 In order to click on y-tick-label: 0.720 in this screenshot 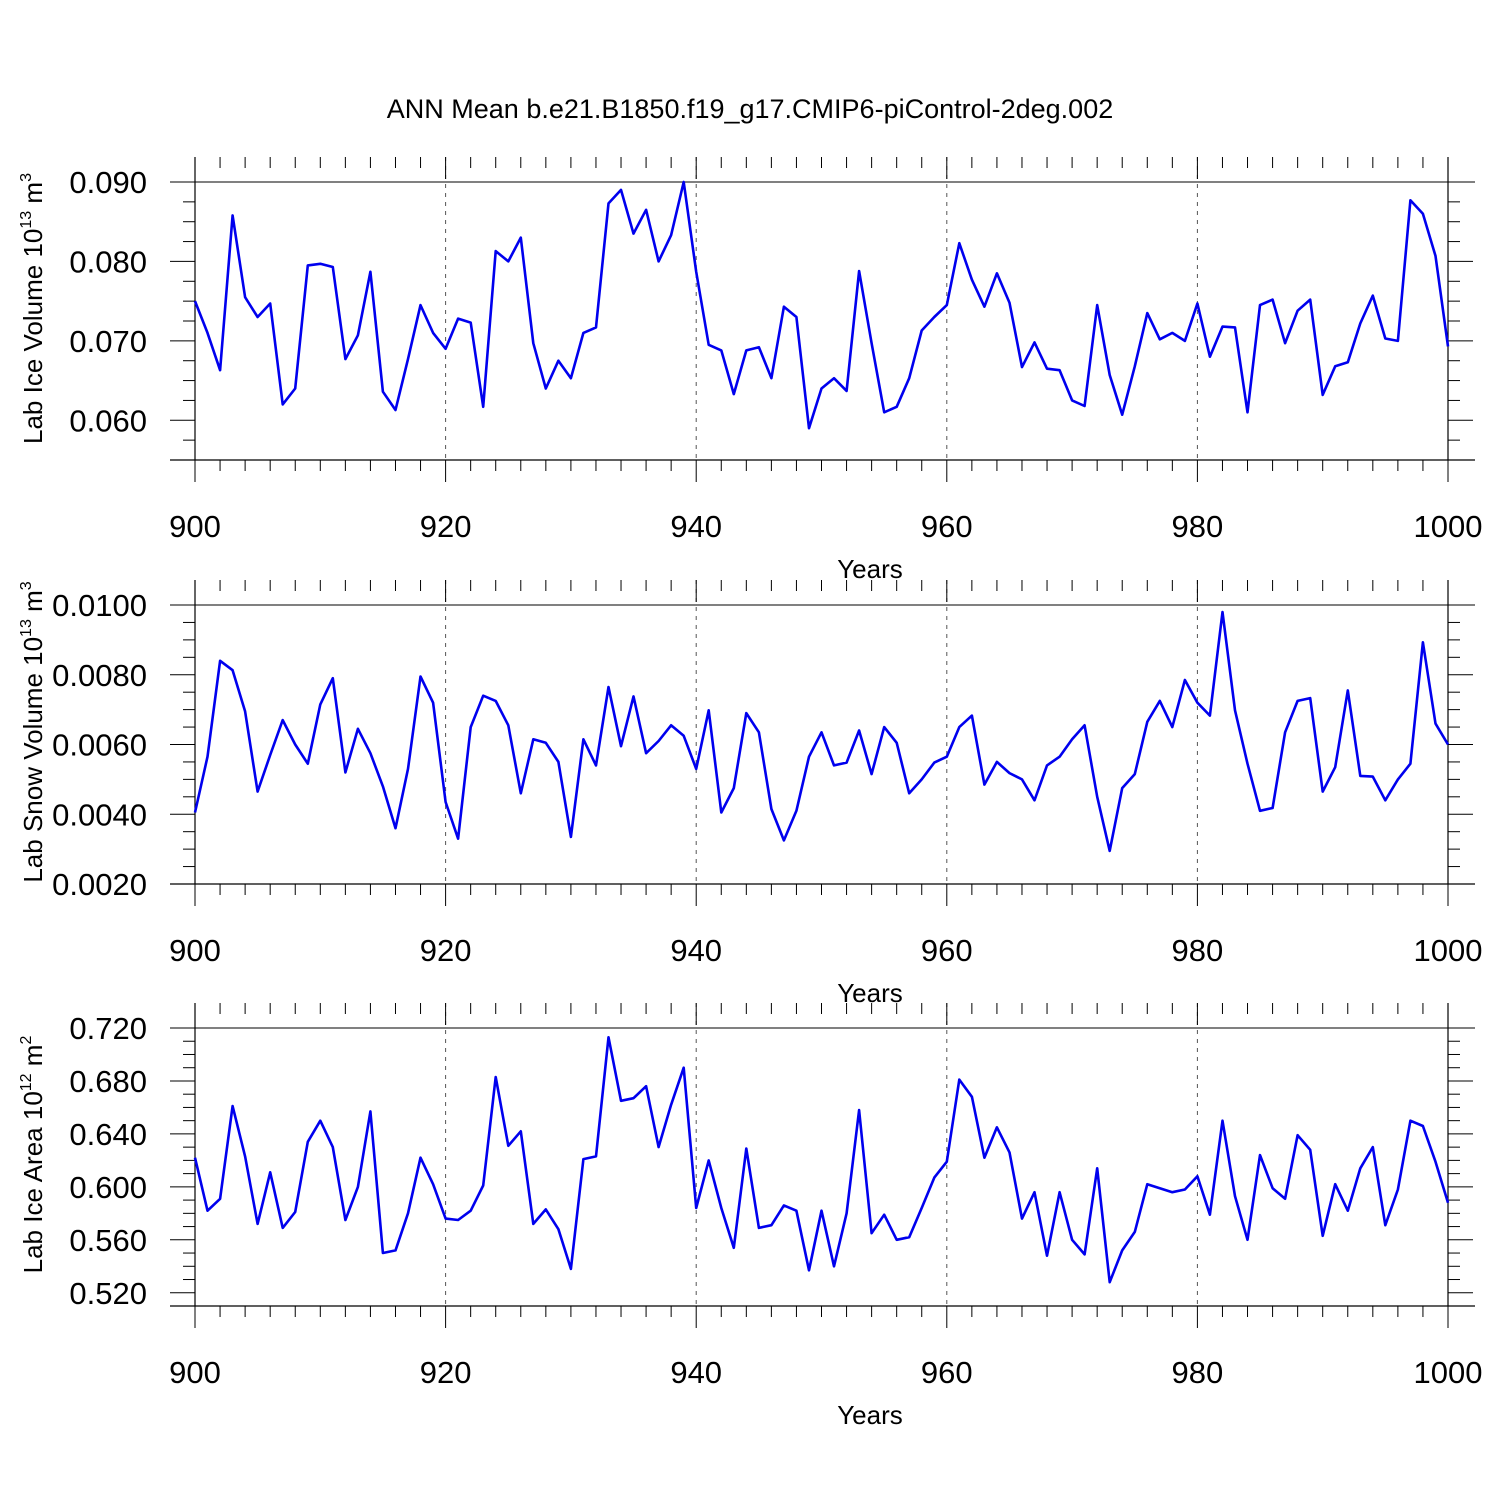, I will do `click(108, 1028)`.